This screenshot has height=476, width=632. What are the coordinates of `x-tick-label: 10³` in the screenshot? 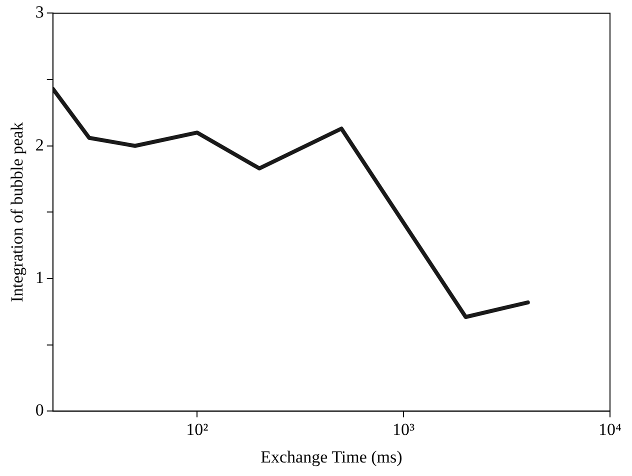 It's located at (403, 429).